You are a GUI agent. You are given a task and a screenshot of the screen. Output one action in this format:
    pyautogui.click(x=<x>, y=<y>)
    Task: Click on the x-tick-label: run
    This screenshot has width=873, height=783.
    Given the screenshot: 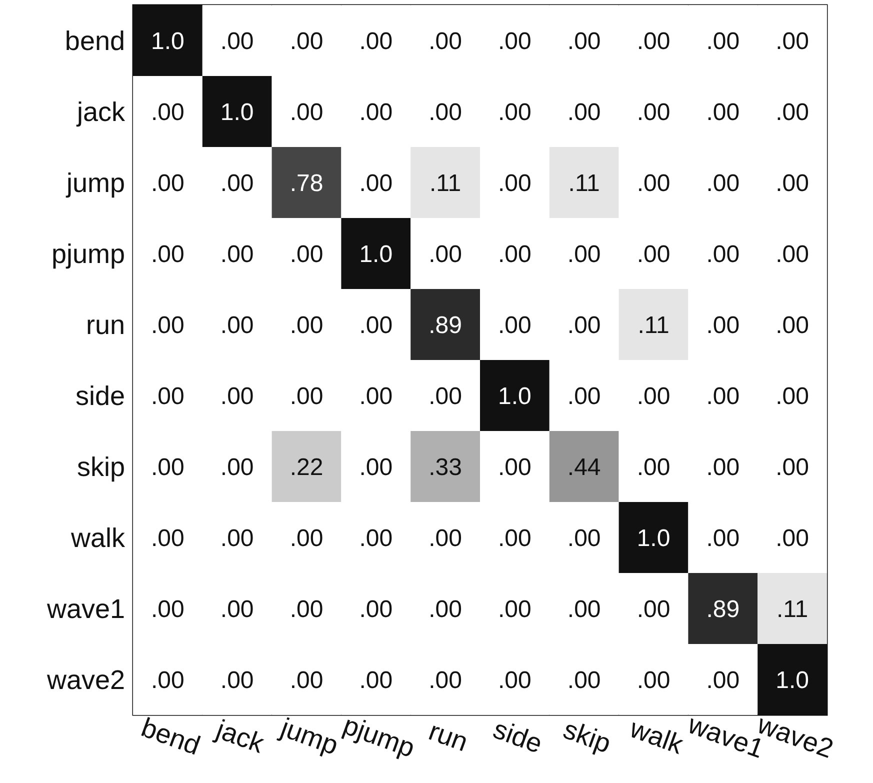 What is the action you would take?
    pyautogui.click(x=448, y=737)
    